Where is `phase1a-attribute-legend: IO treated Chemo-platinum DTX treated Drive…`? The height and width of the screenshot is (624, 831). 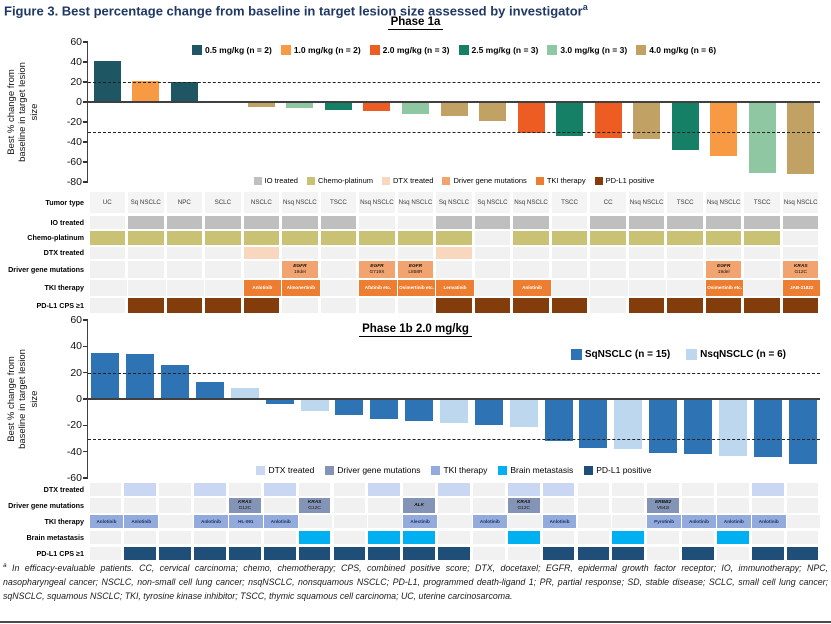
phase1a-attribute-legend: IO treated Chemo-platinum DTX treated Drive… is located at coordinates (454, 180).